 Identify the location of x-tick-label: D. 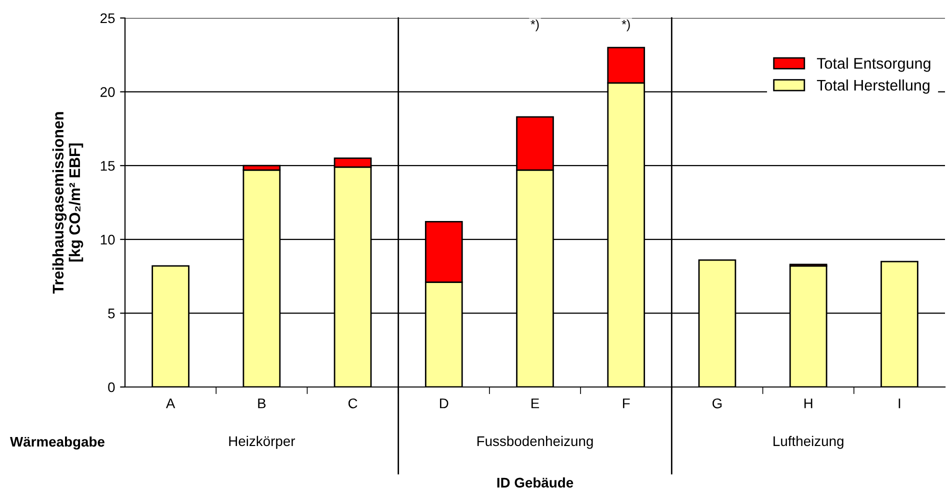
(444, 403).